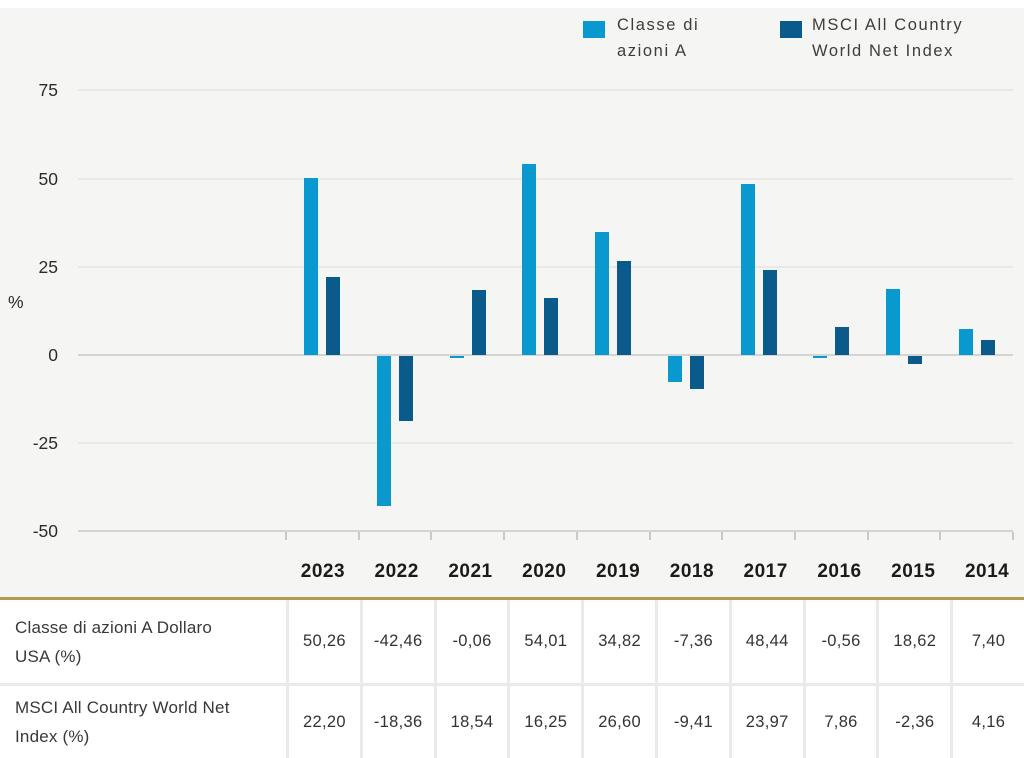 The image size is (1024, 758). I want to click on row-label-classe-azioni-a: Classe di azioni A Dollaro USA (%), so click(143, 641).